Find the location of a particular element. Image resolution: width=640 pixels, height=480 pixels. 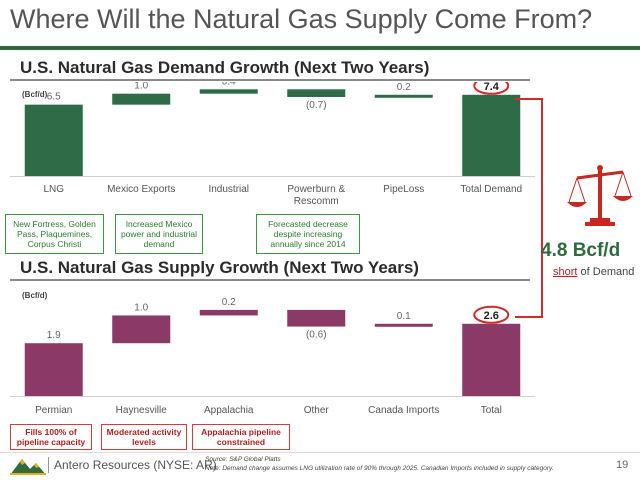

supply-section-rule is located at coordinates (270, 280).